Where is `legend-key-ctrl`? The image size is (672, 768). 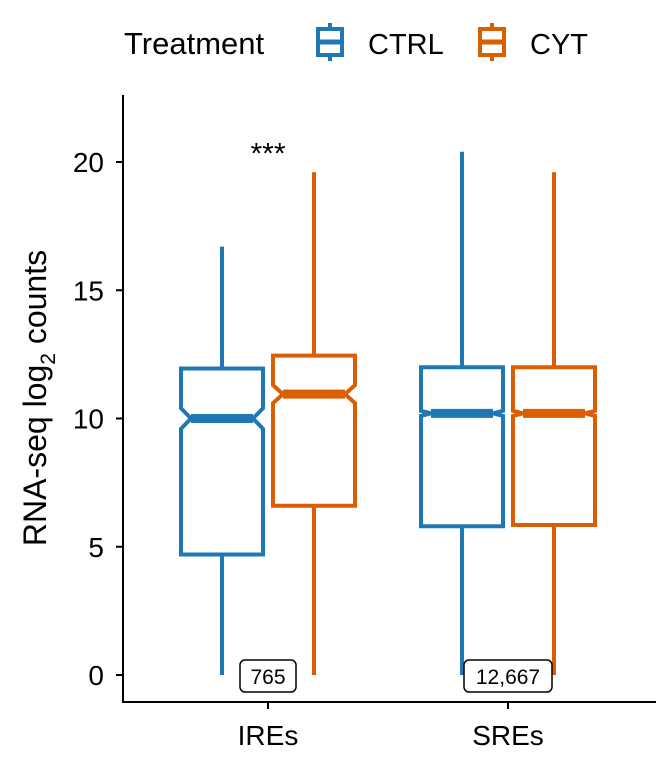
legend-key-ctrl is located at coordinates (330, 42).